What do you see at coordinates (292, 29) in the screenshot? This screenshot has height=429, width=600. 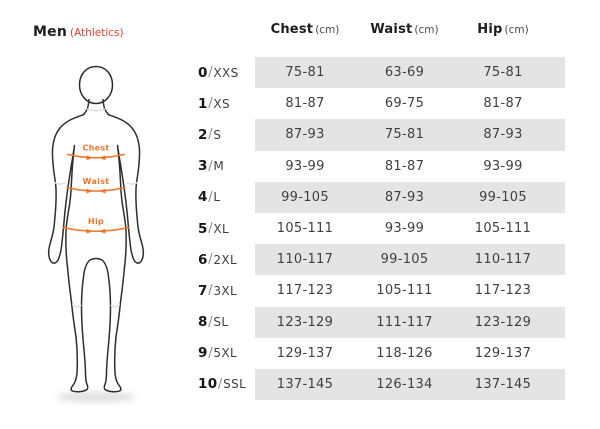 I see `chest-header-label: Chest` at bounding box center [292, 29].